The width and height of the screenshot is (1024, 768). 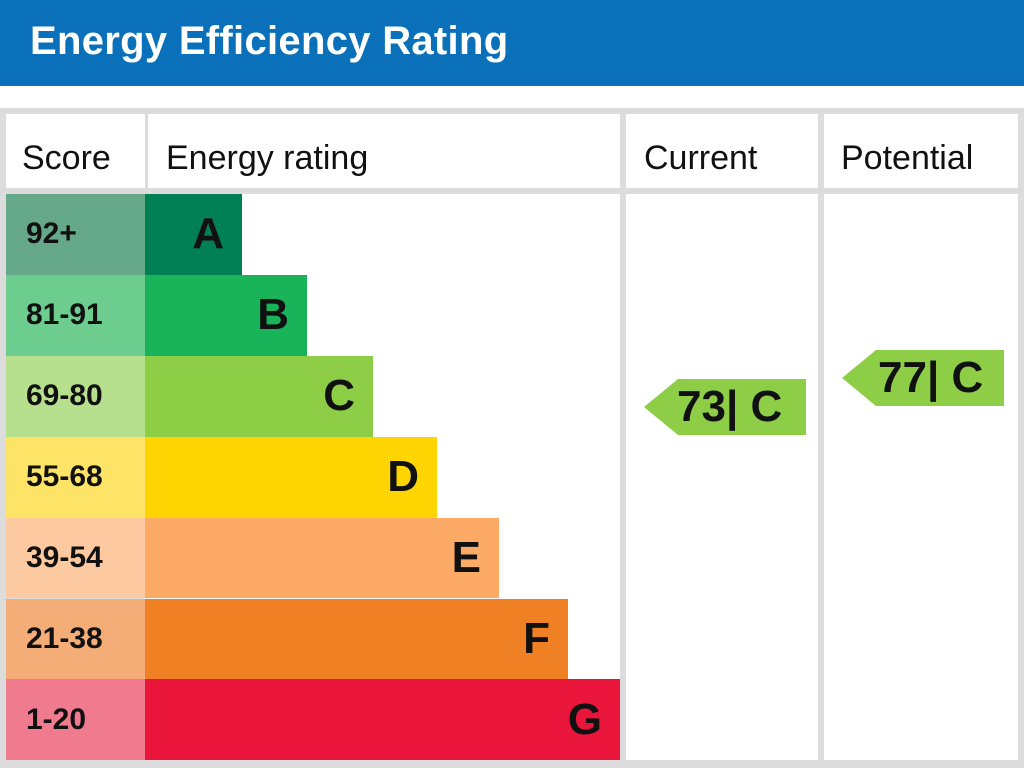 What do you see at coordinates (75, 234) in the screenshot?
I see `band-score-a: 92+` at bounding box center [75, 234].